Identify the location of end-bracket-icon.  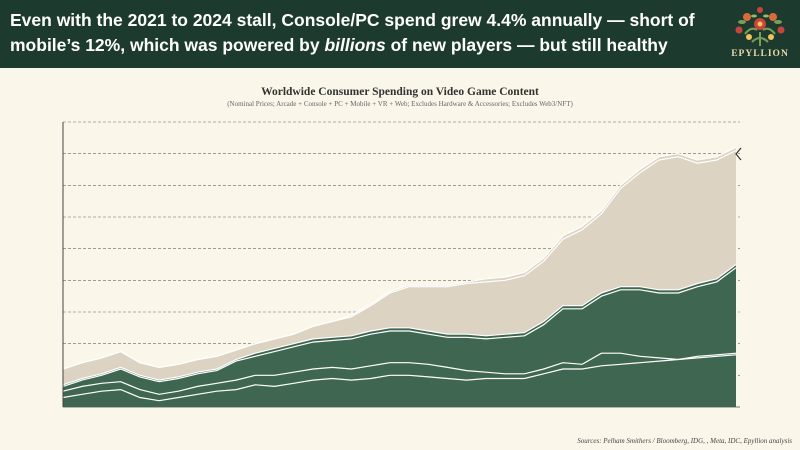
(738, 154).